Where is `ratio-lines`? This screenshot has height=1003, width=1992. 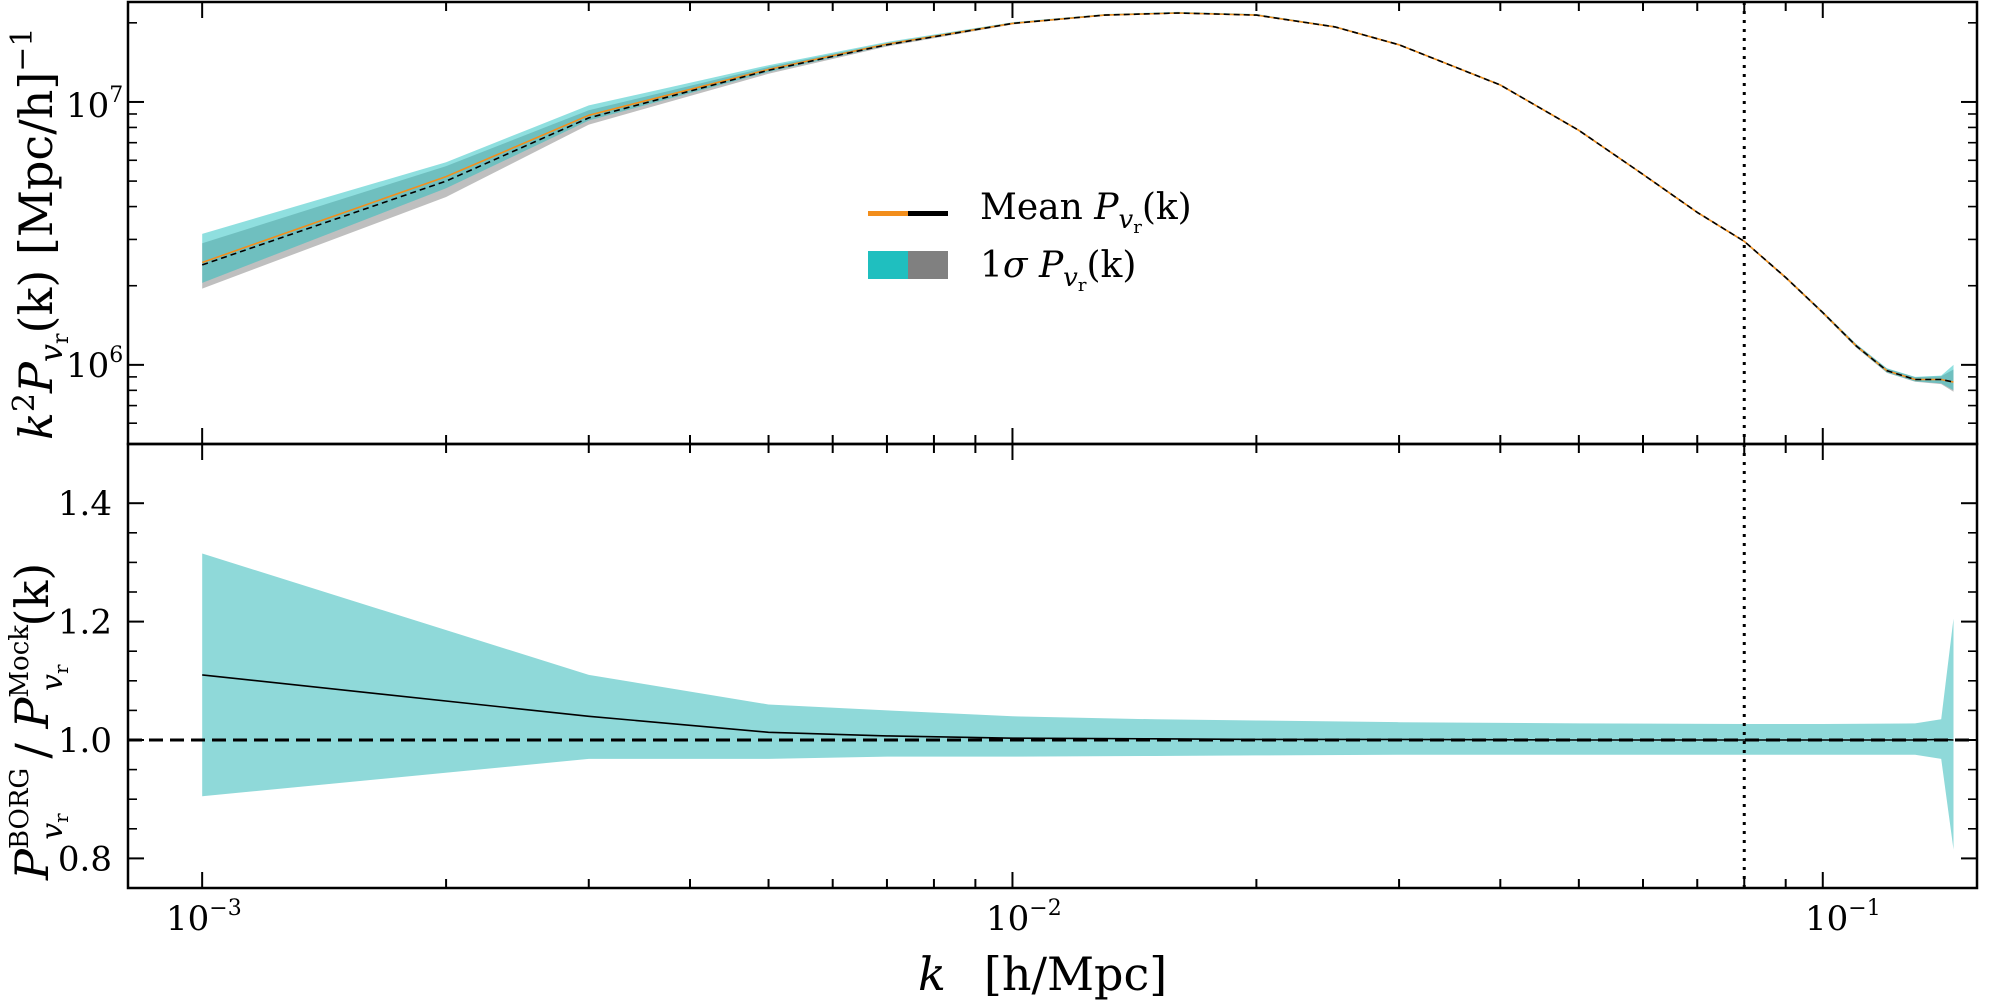 ratio-lines is located at coordinates (1052, 708).